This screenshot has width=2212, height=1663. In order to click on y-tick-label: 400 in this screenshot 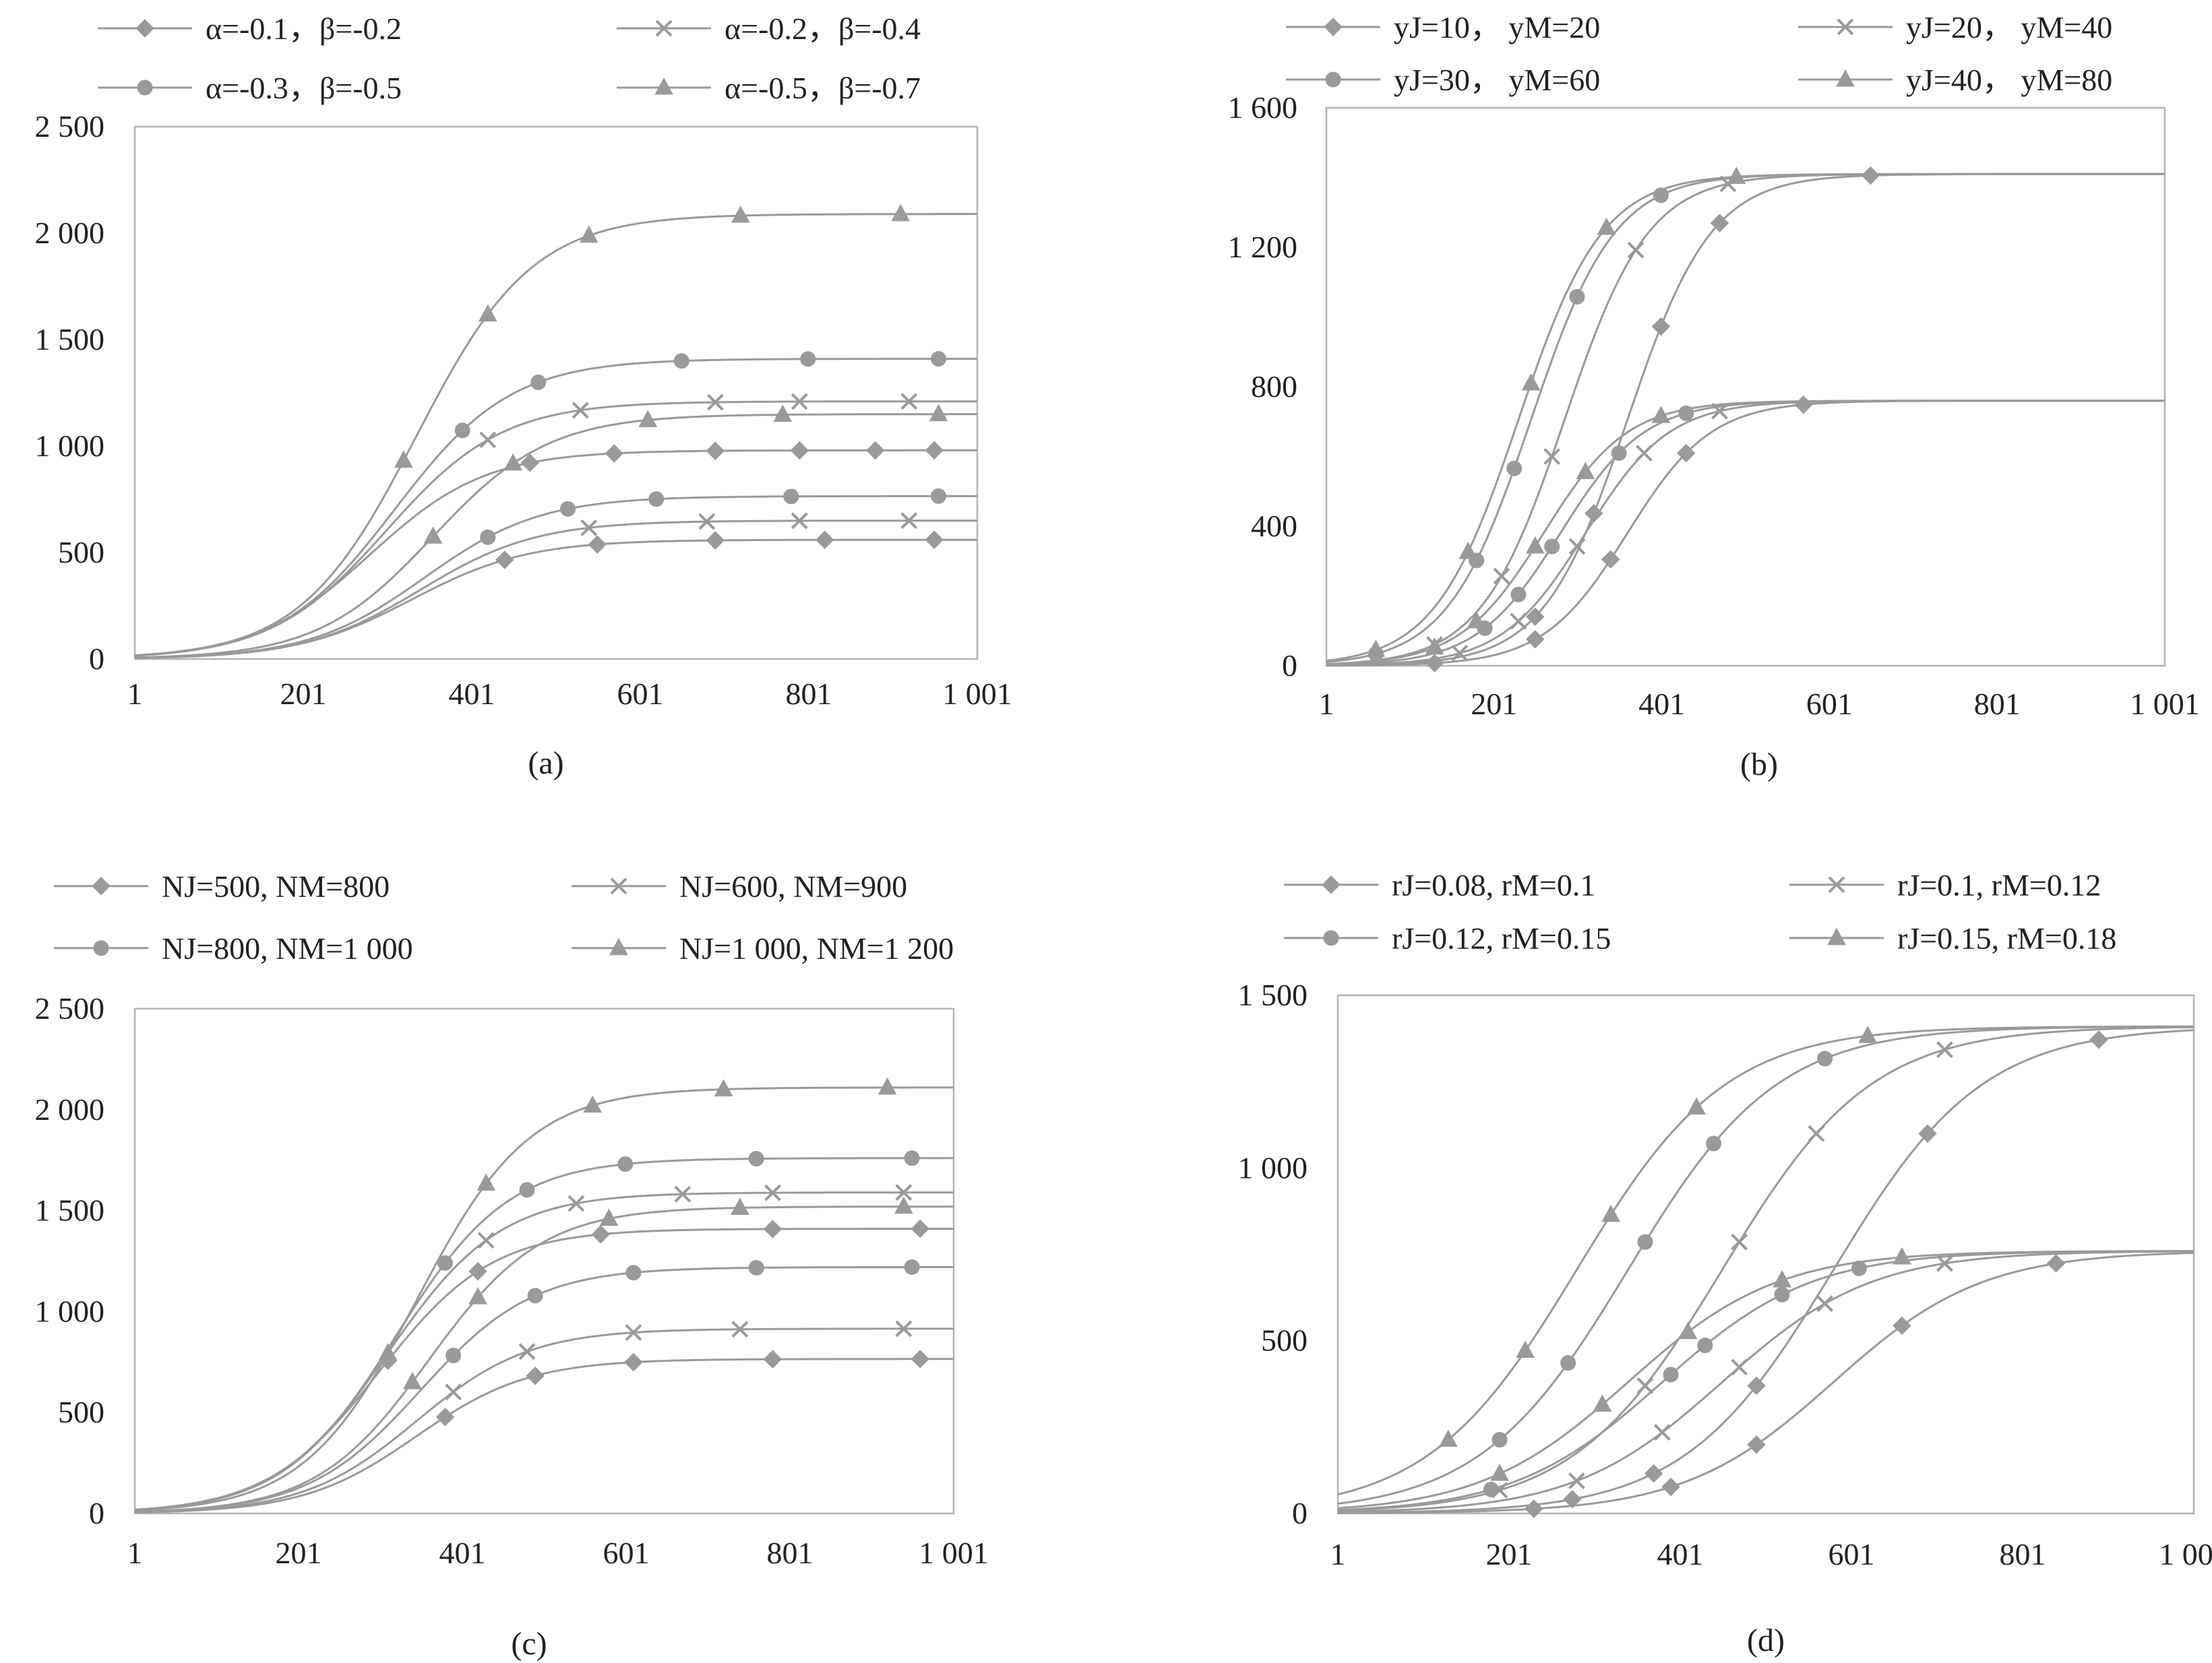, I will do `click(1274, 526)`.